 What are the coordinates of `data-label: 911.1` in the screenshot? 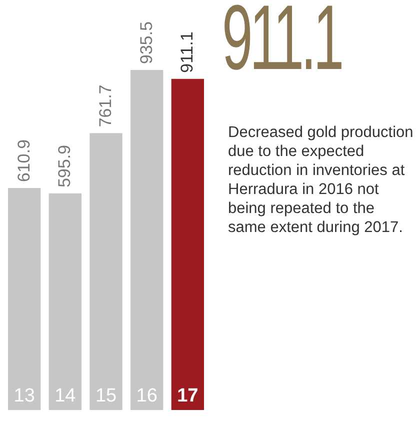 It's located at (187, 52).